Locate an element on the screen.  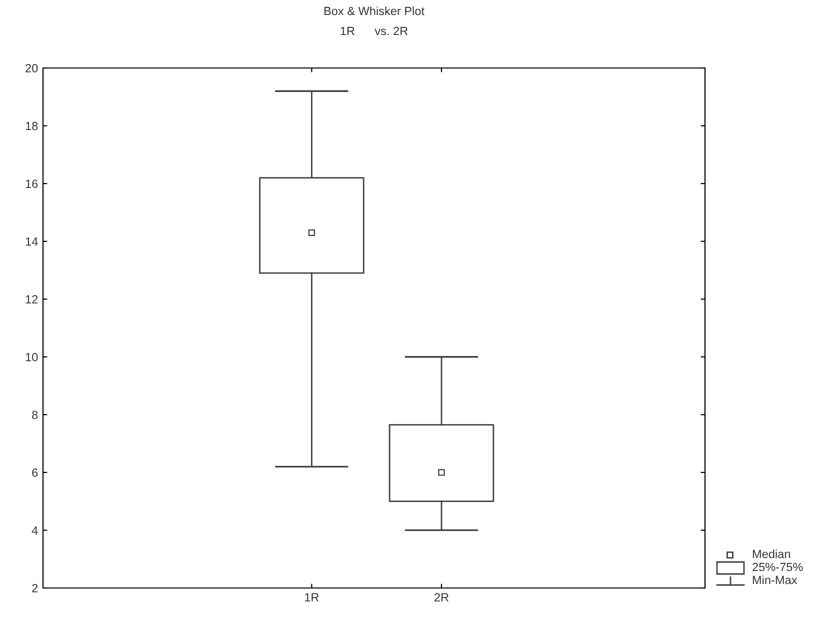
y-tick-label: 8 is located at coordinates (35, 415).